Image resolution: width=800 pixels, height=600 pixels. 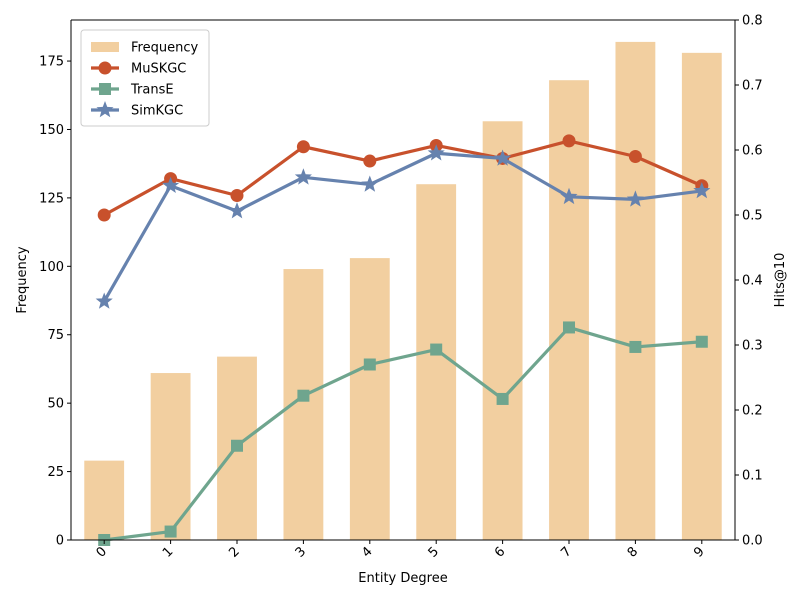 I want to click on legend: Frequency MuSKGC TransE SimKGC, so click(x=145, y=78).